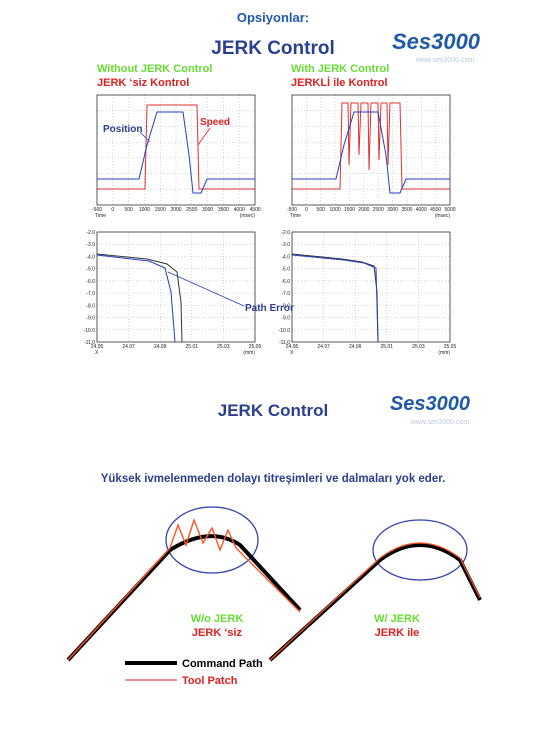  I want to click on legend-label: Command Path, so click(222, 664).